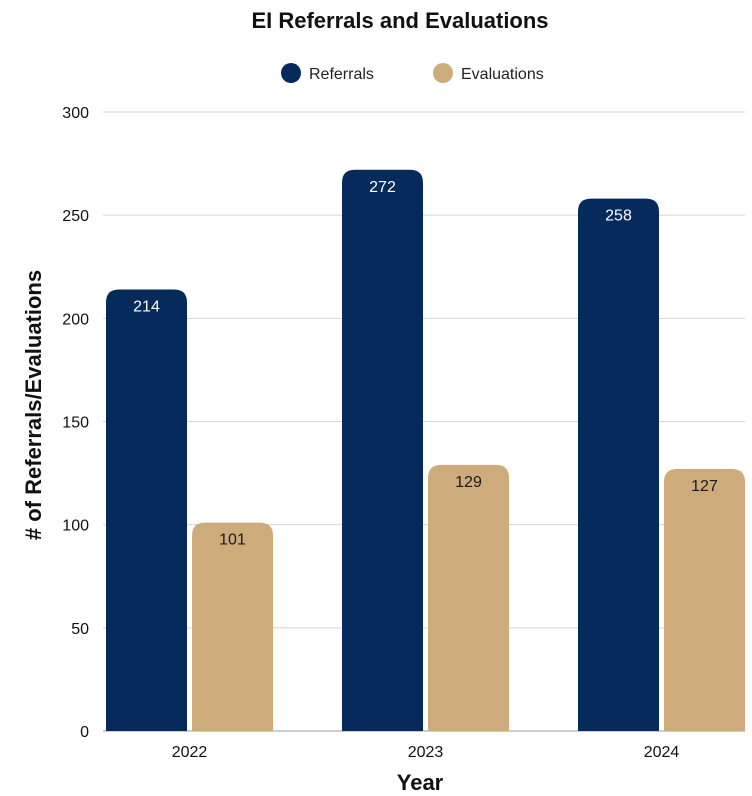 This screenshot has width=752, height=796. Describe the element at coordinates (662, 752) in the screenshot. I see `x-tick-label: 2024` at that location.